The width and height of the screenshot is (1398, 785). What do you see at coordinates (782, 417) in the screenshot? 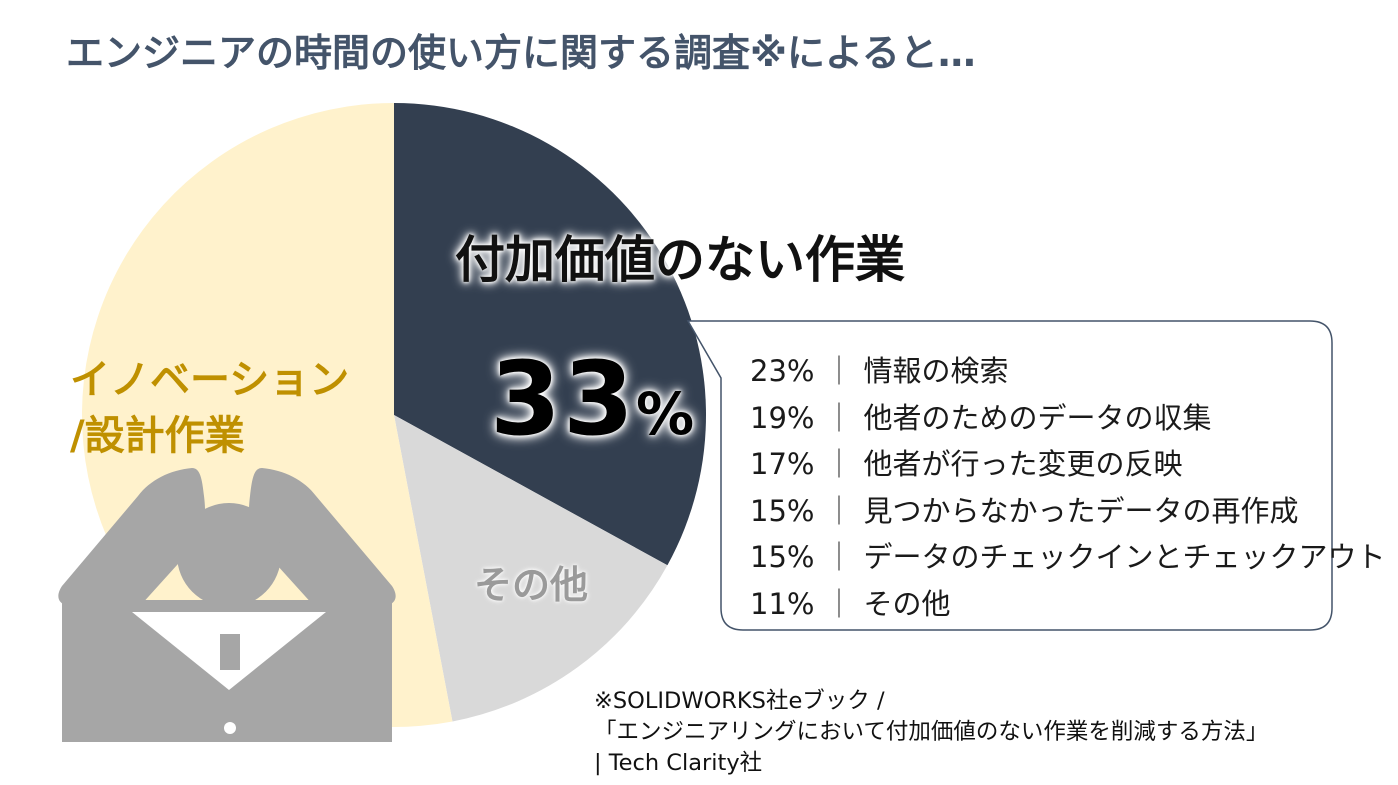
I see `breakdown-pct: 19%` at bounding box center [782, 417].